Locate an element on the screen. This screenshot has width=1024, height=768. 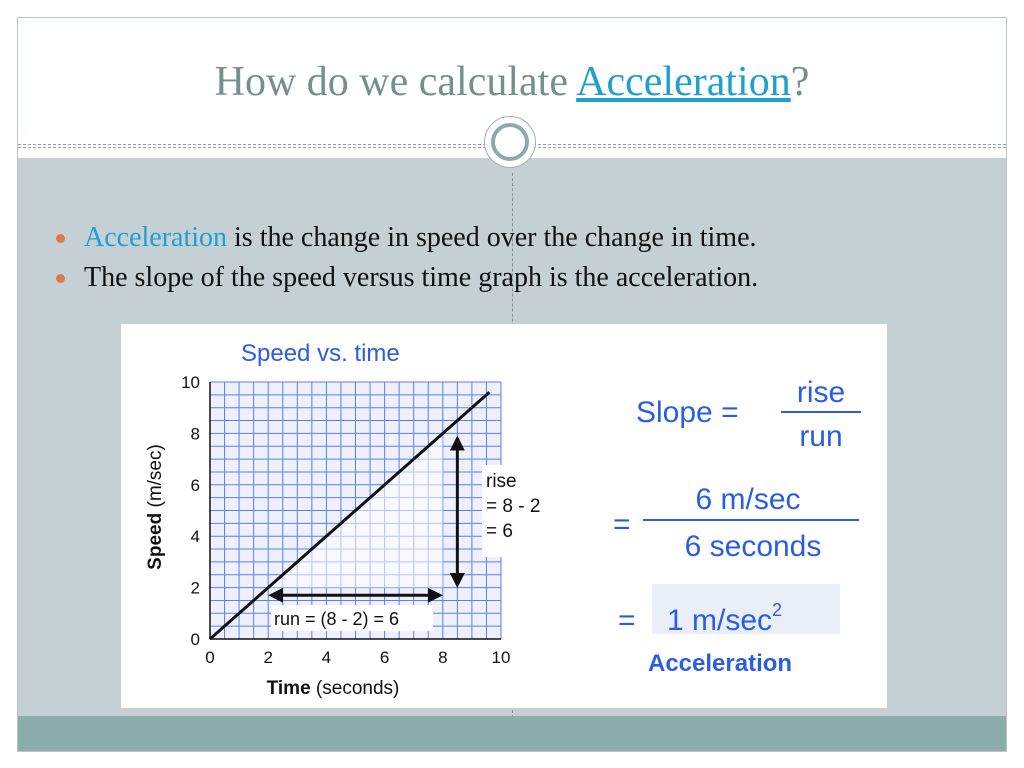
run-label: run = (8 - 2) = 6 is located at coordinates (336, 619).